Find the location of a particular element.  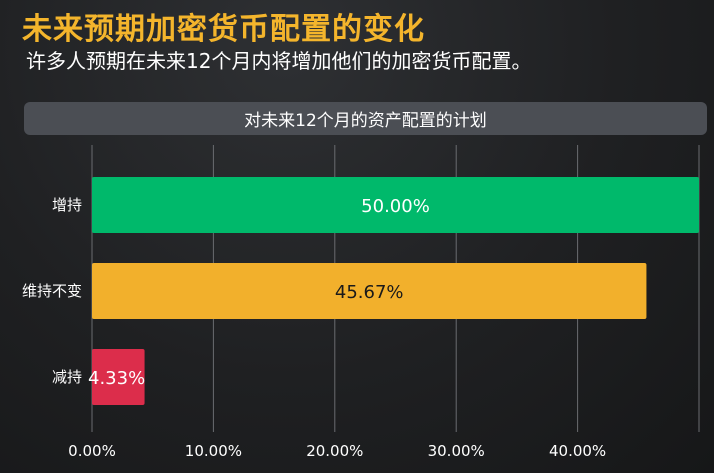

data-label: 50.00% is located at coordinates (395, 206).